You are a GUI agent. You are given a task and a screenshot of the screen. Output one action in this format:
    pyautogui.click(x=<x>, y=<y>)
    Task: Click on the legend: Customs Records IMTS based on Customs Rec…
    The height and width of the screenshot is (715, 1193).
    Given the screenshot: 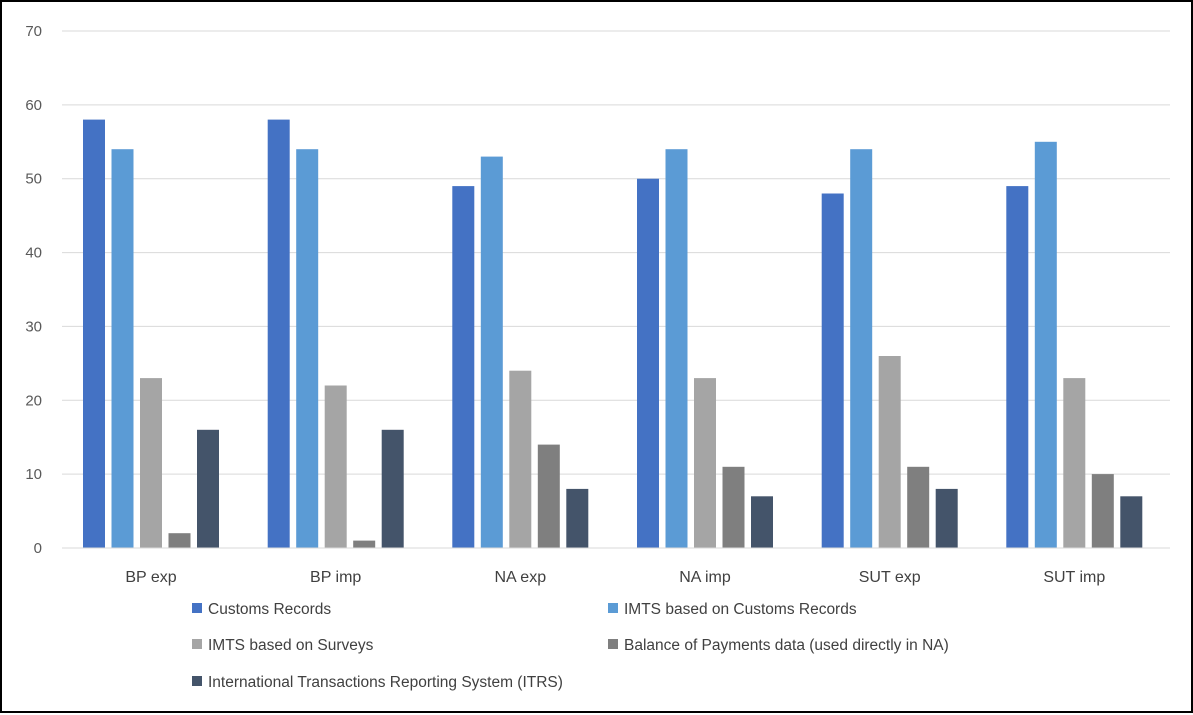 What is the action you would take?
    pyautogui.click(x=570, y=646)
    